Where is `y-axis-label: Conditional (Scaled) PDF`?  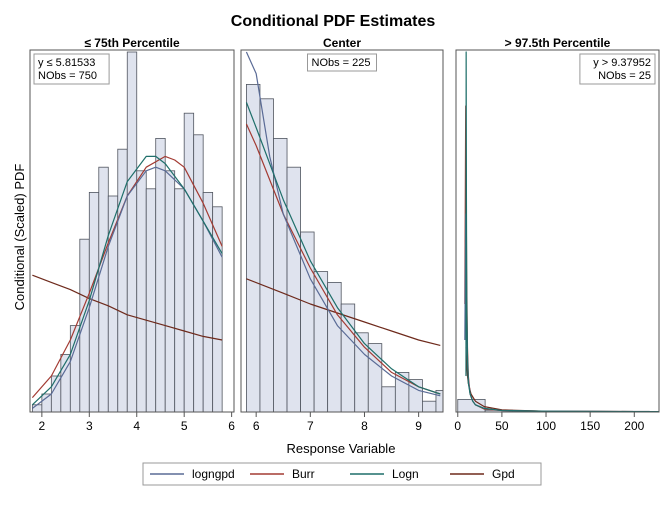
y-axis-label: Conditional (Scaled) PDF is located at coordinates (19, 237).